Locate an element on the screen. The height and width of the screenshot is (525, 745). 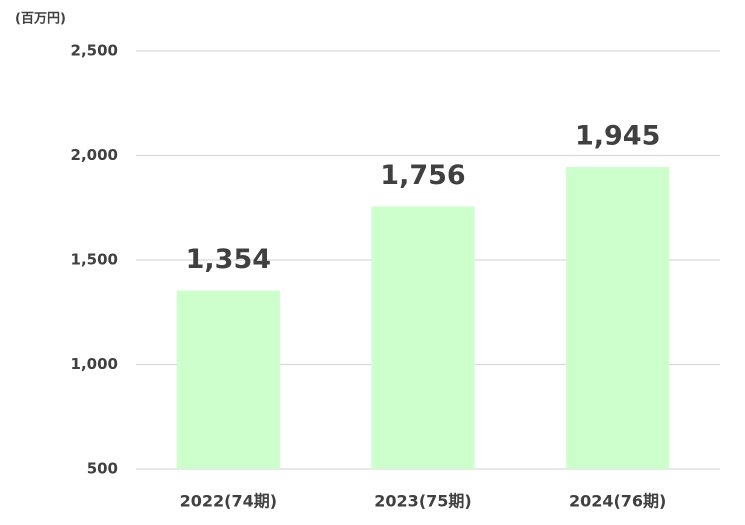
y-tick-label: 500 is located at coordinates (102, 469).